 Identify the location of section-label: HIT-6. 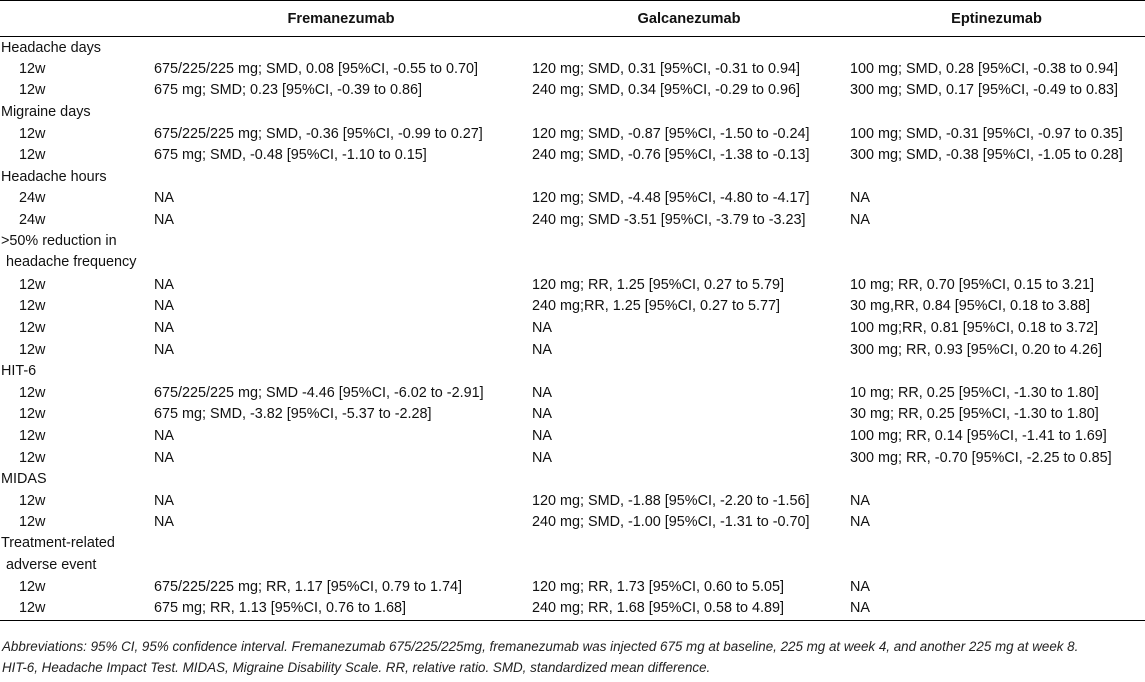
(572, 371).